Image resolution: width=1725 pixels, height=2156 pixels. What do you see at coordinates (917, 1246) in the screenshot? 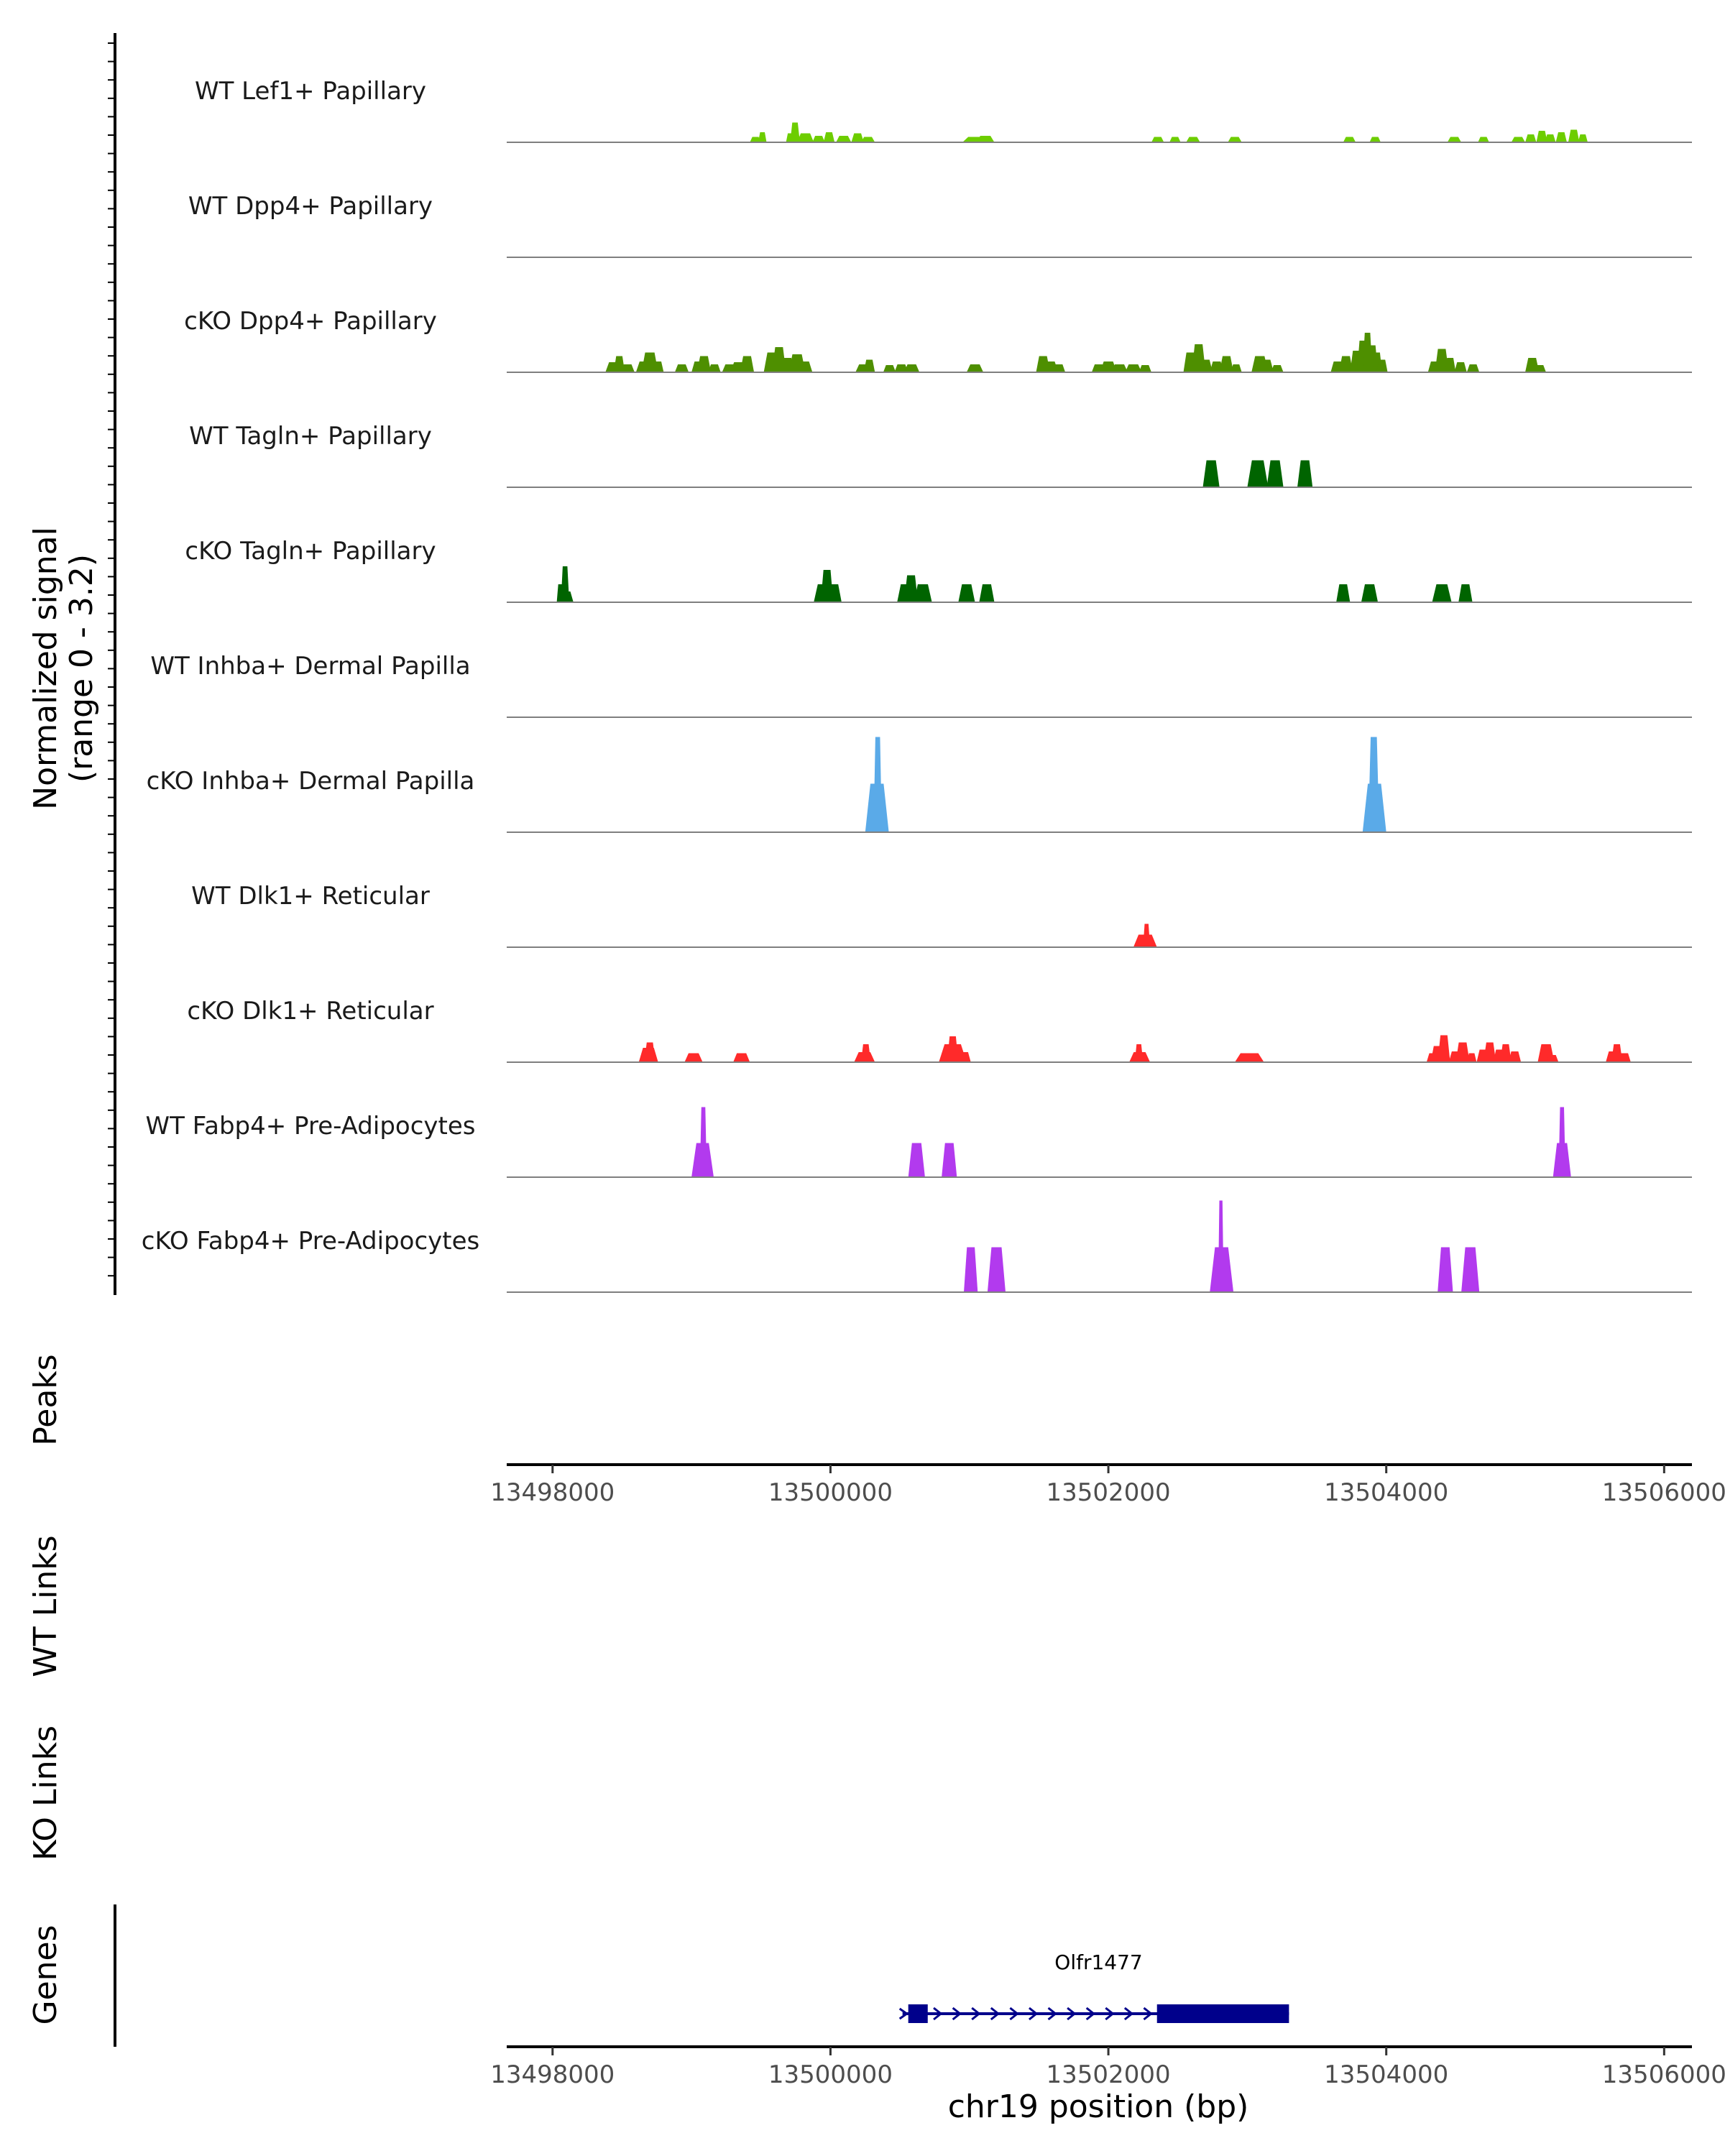
I see `track-11: cKO Fabp4+ Pre-Adipocytes` at bounding box center [917, 1246].